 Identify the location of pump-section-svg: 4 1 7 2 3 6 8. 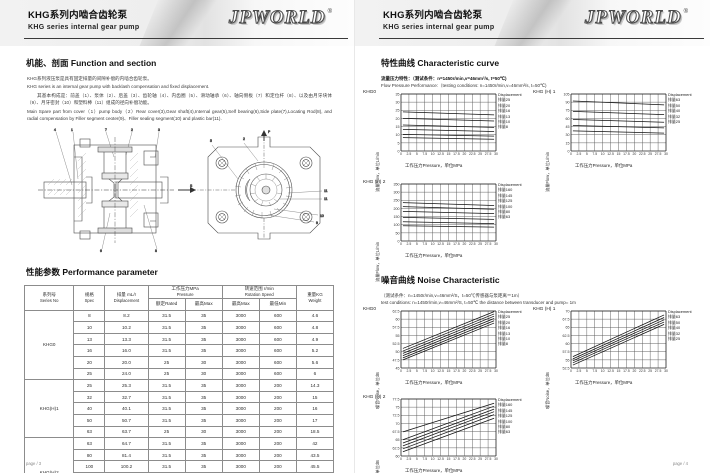
(183, 190).